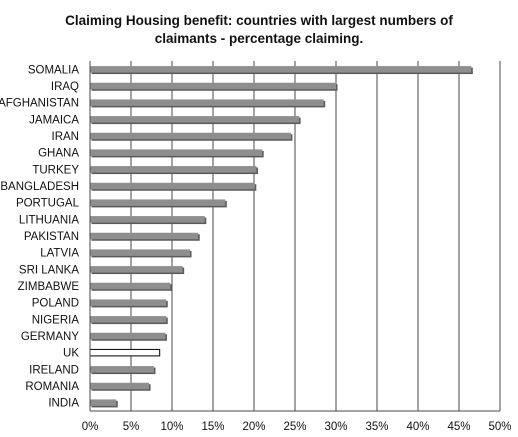  I want to click on category-label: ROMANIA, so click(52, 387).